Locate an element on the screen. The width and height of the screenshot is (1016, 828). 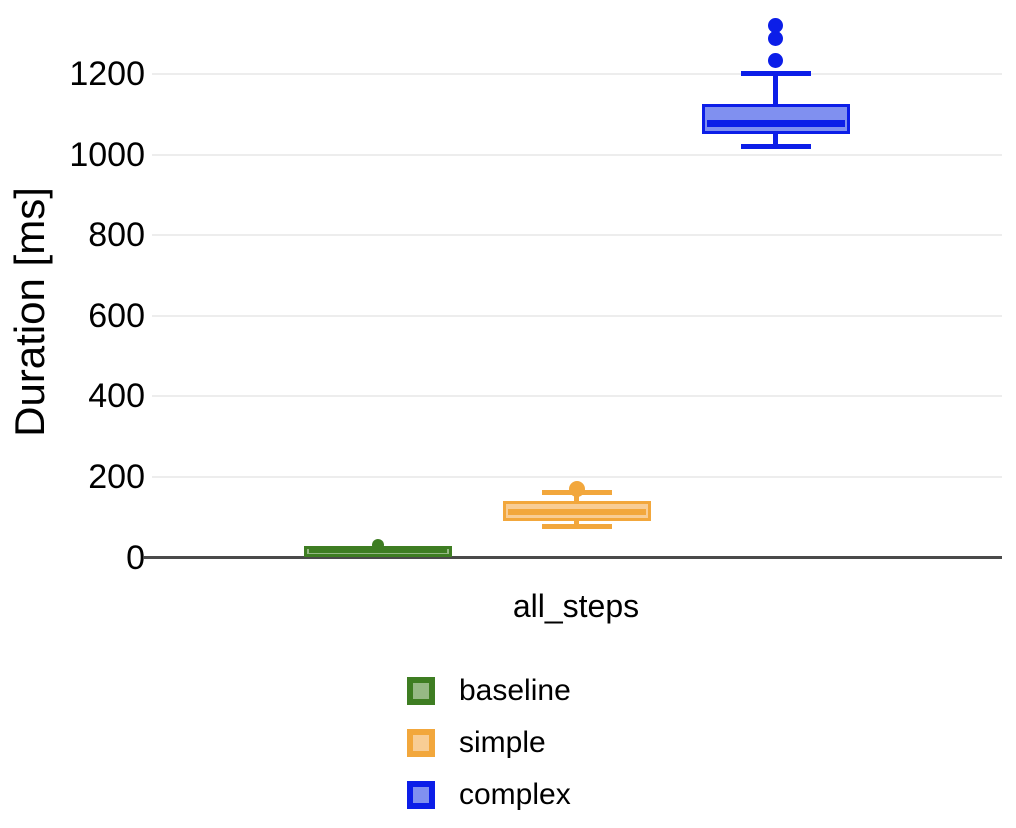
legend: baseline simple complex is located at coordinates (489, 743).